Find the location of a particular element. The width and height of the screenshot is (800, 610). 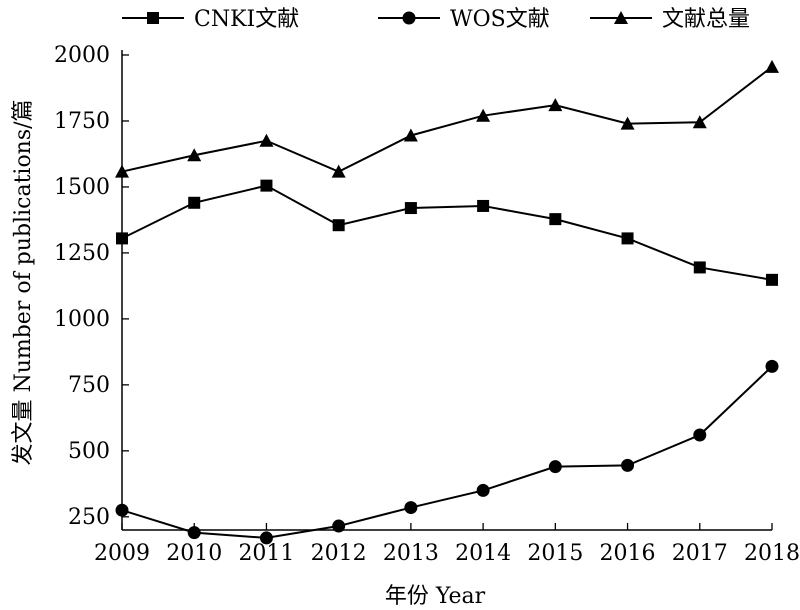

x-tick-label: 2011 is located at coordinates (266, 553).